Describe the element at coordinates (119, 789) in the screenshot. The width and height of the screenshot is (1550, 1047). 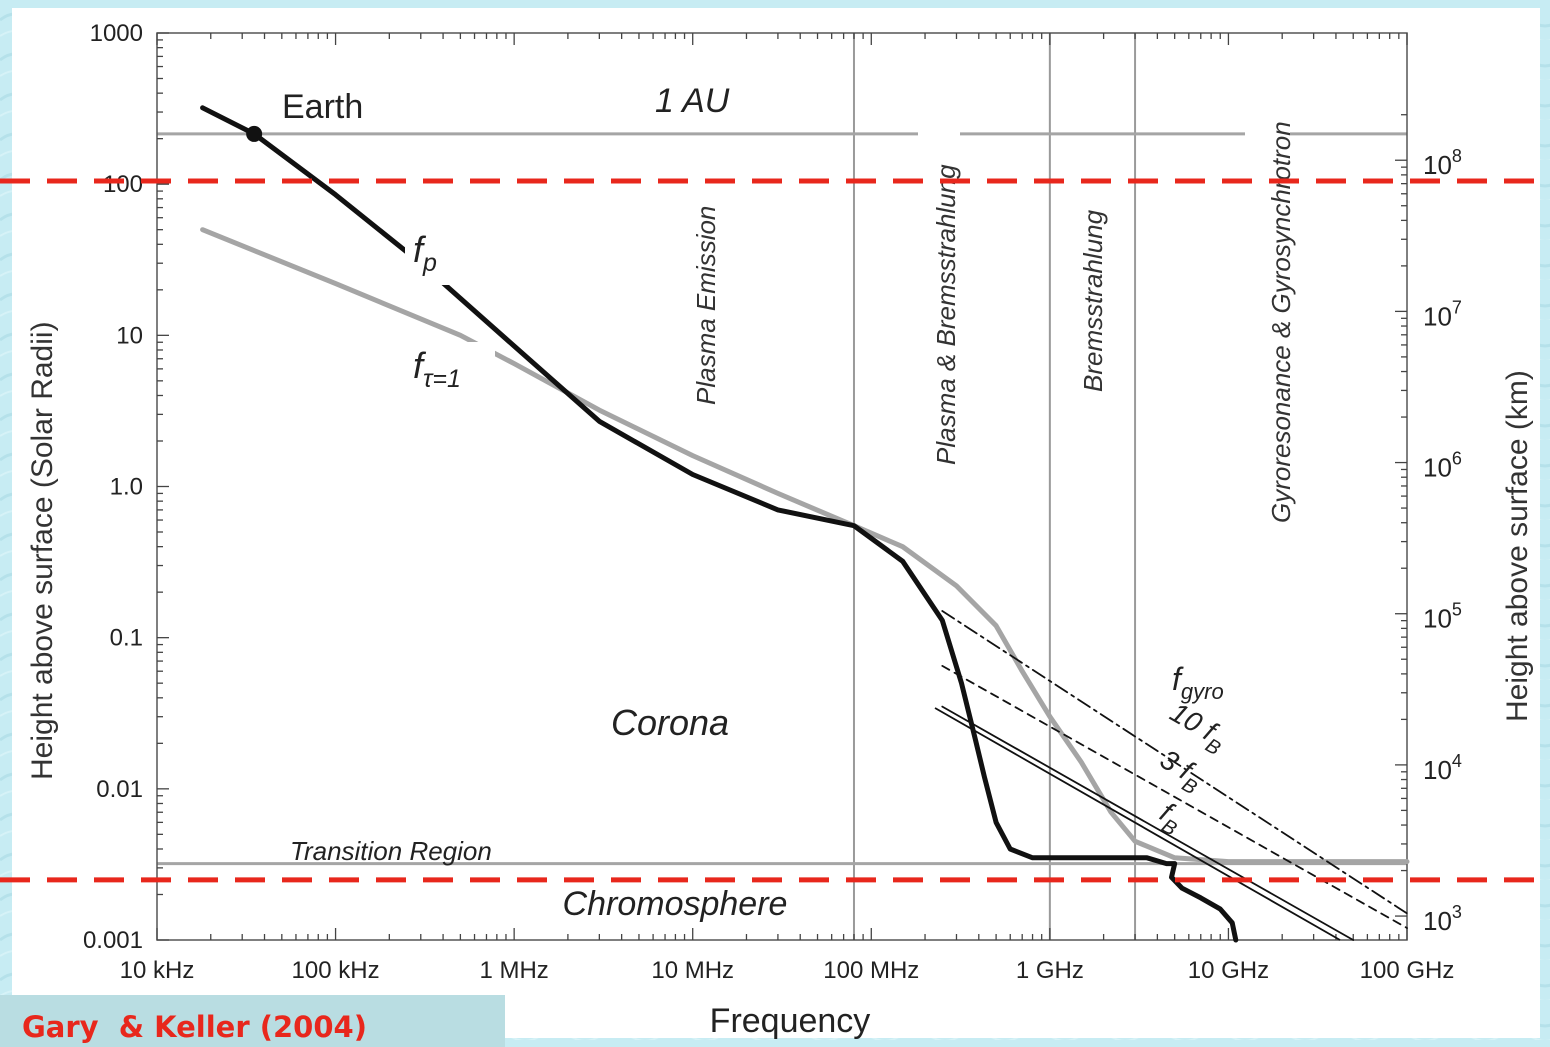
I see `y-tick-label-left: 0.01` at that location.